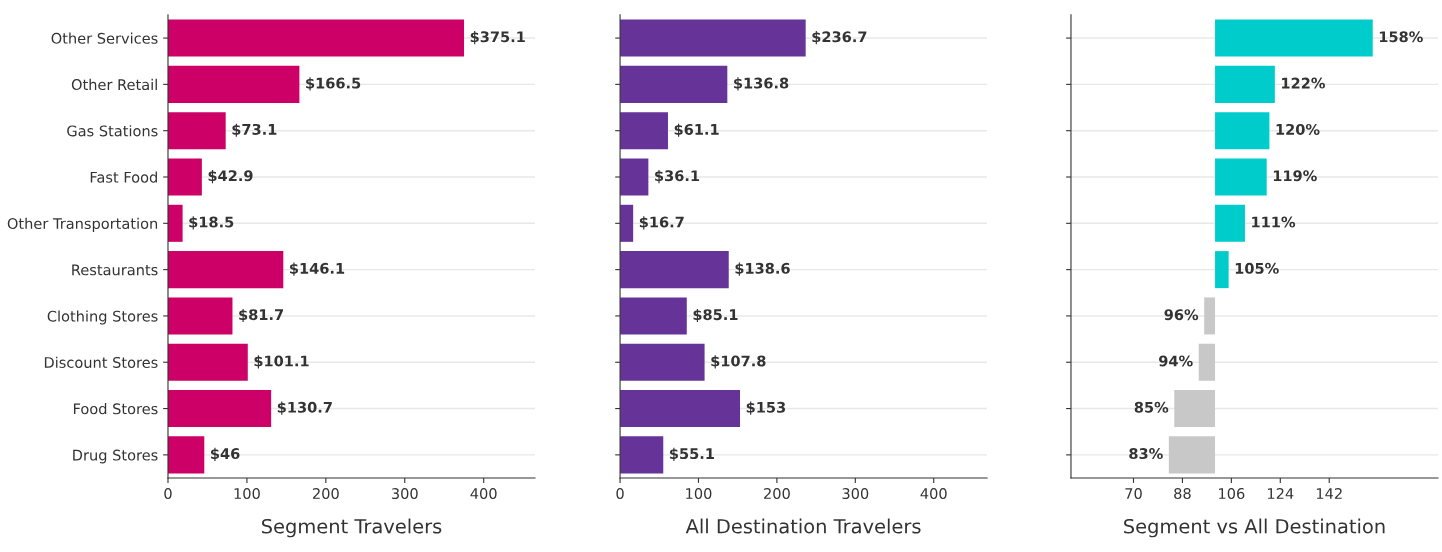  Describe the element at coordinates (102, 317) in the screenshot. I see `y-tick-label: Clothing Stores` at that location.